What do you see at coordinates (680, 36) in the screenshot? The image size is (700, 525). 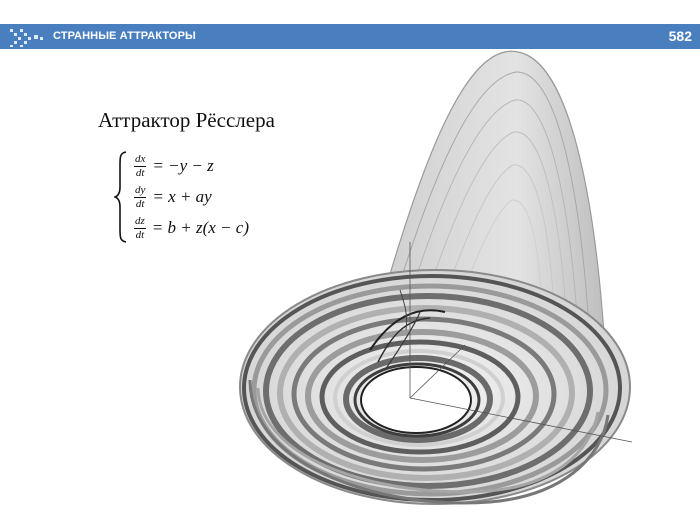 I see `page-number: 582` at bounding box center [680, 36].